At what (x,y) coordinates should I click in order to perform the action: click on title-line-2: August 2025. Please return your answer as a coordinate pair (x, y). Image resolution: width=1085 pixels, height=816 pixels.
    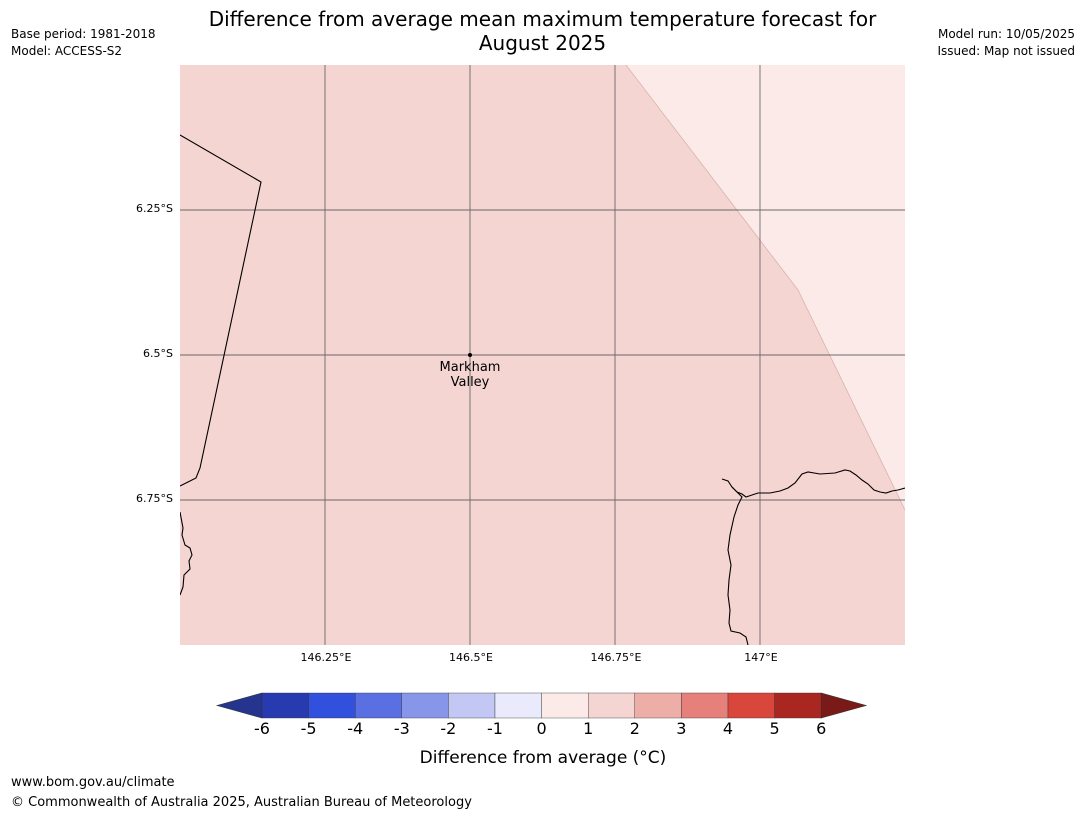
    Looking at the image, I should click on (542, 43).